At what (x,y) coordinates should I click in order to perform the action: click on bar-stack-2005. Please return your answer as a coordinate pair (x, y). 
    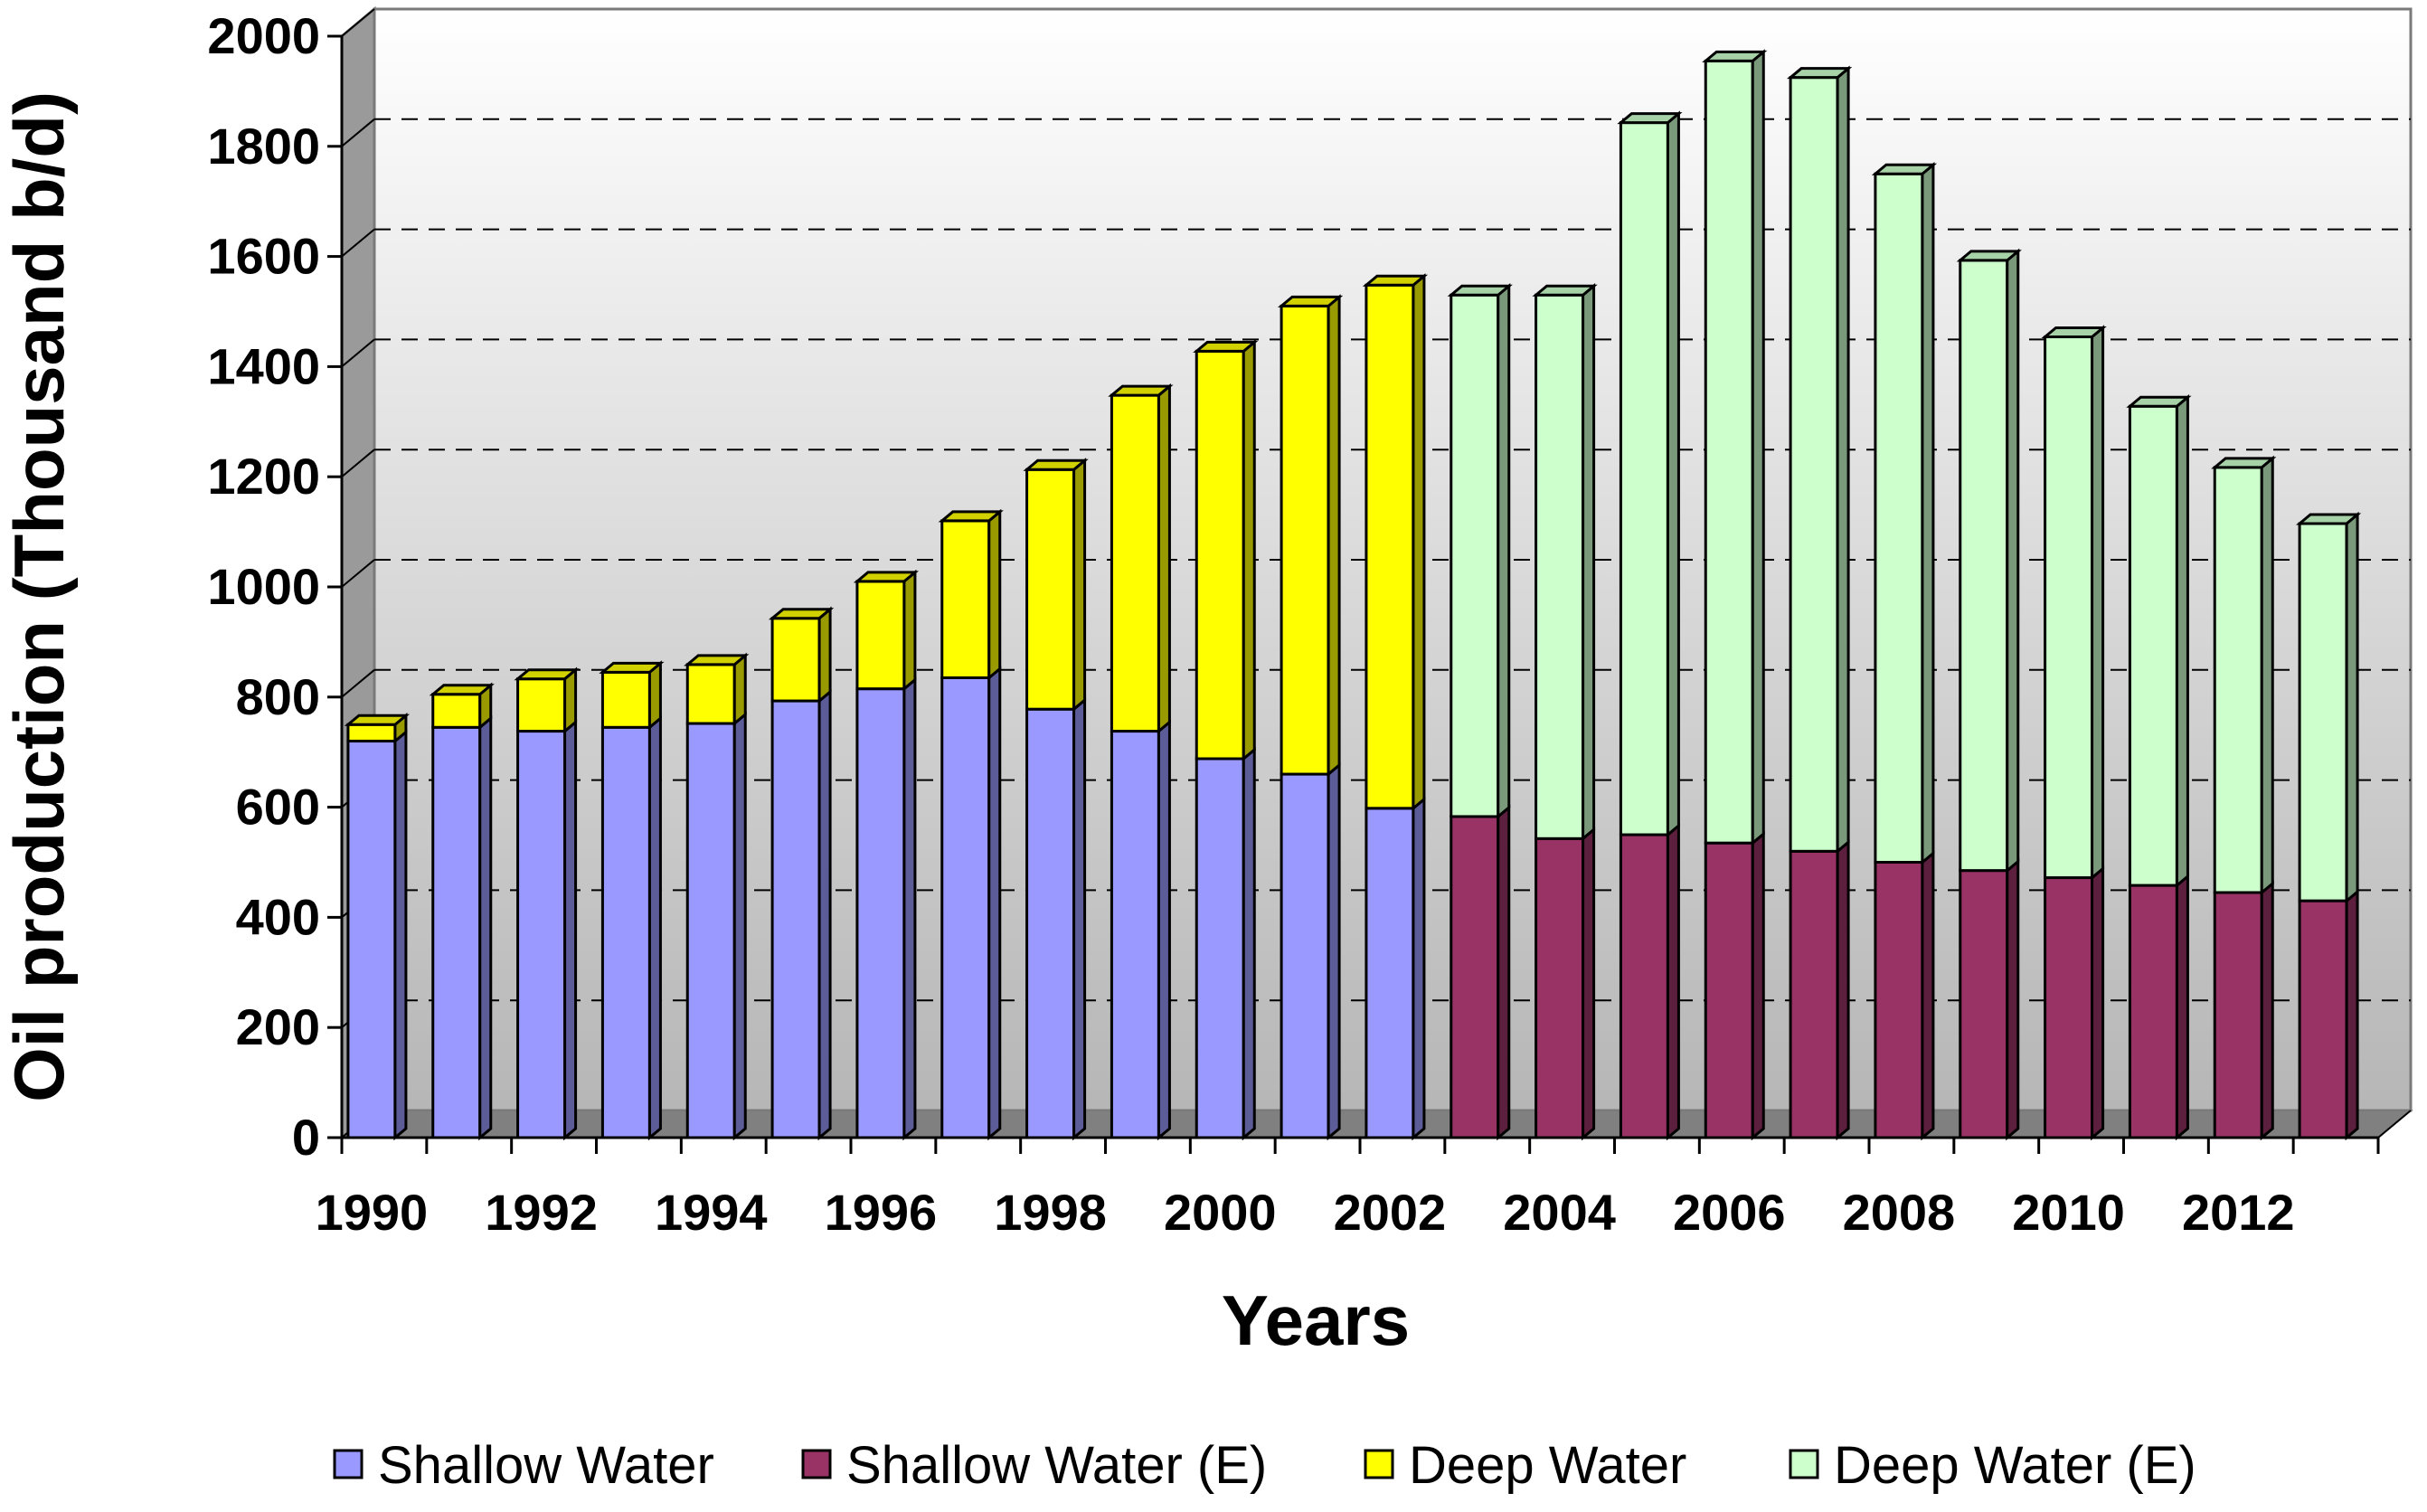
    Looking at the image, I should click on (1650, 625).